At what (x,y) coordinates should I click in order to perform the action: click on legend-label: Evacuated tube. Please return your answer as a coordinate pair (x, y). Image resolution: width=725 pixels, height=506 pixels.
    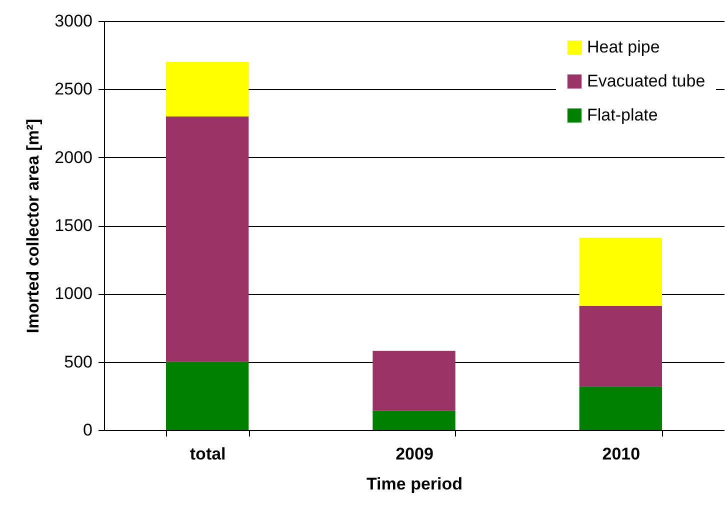
    Looking at the image, I should click on (646, 81).